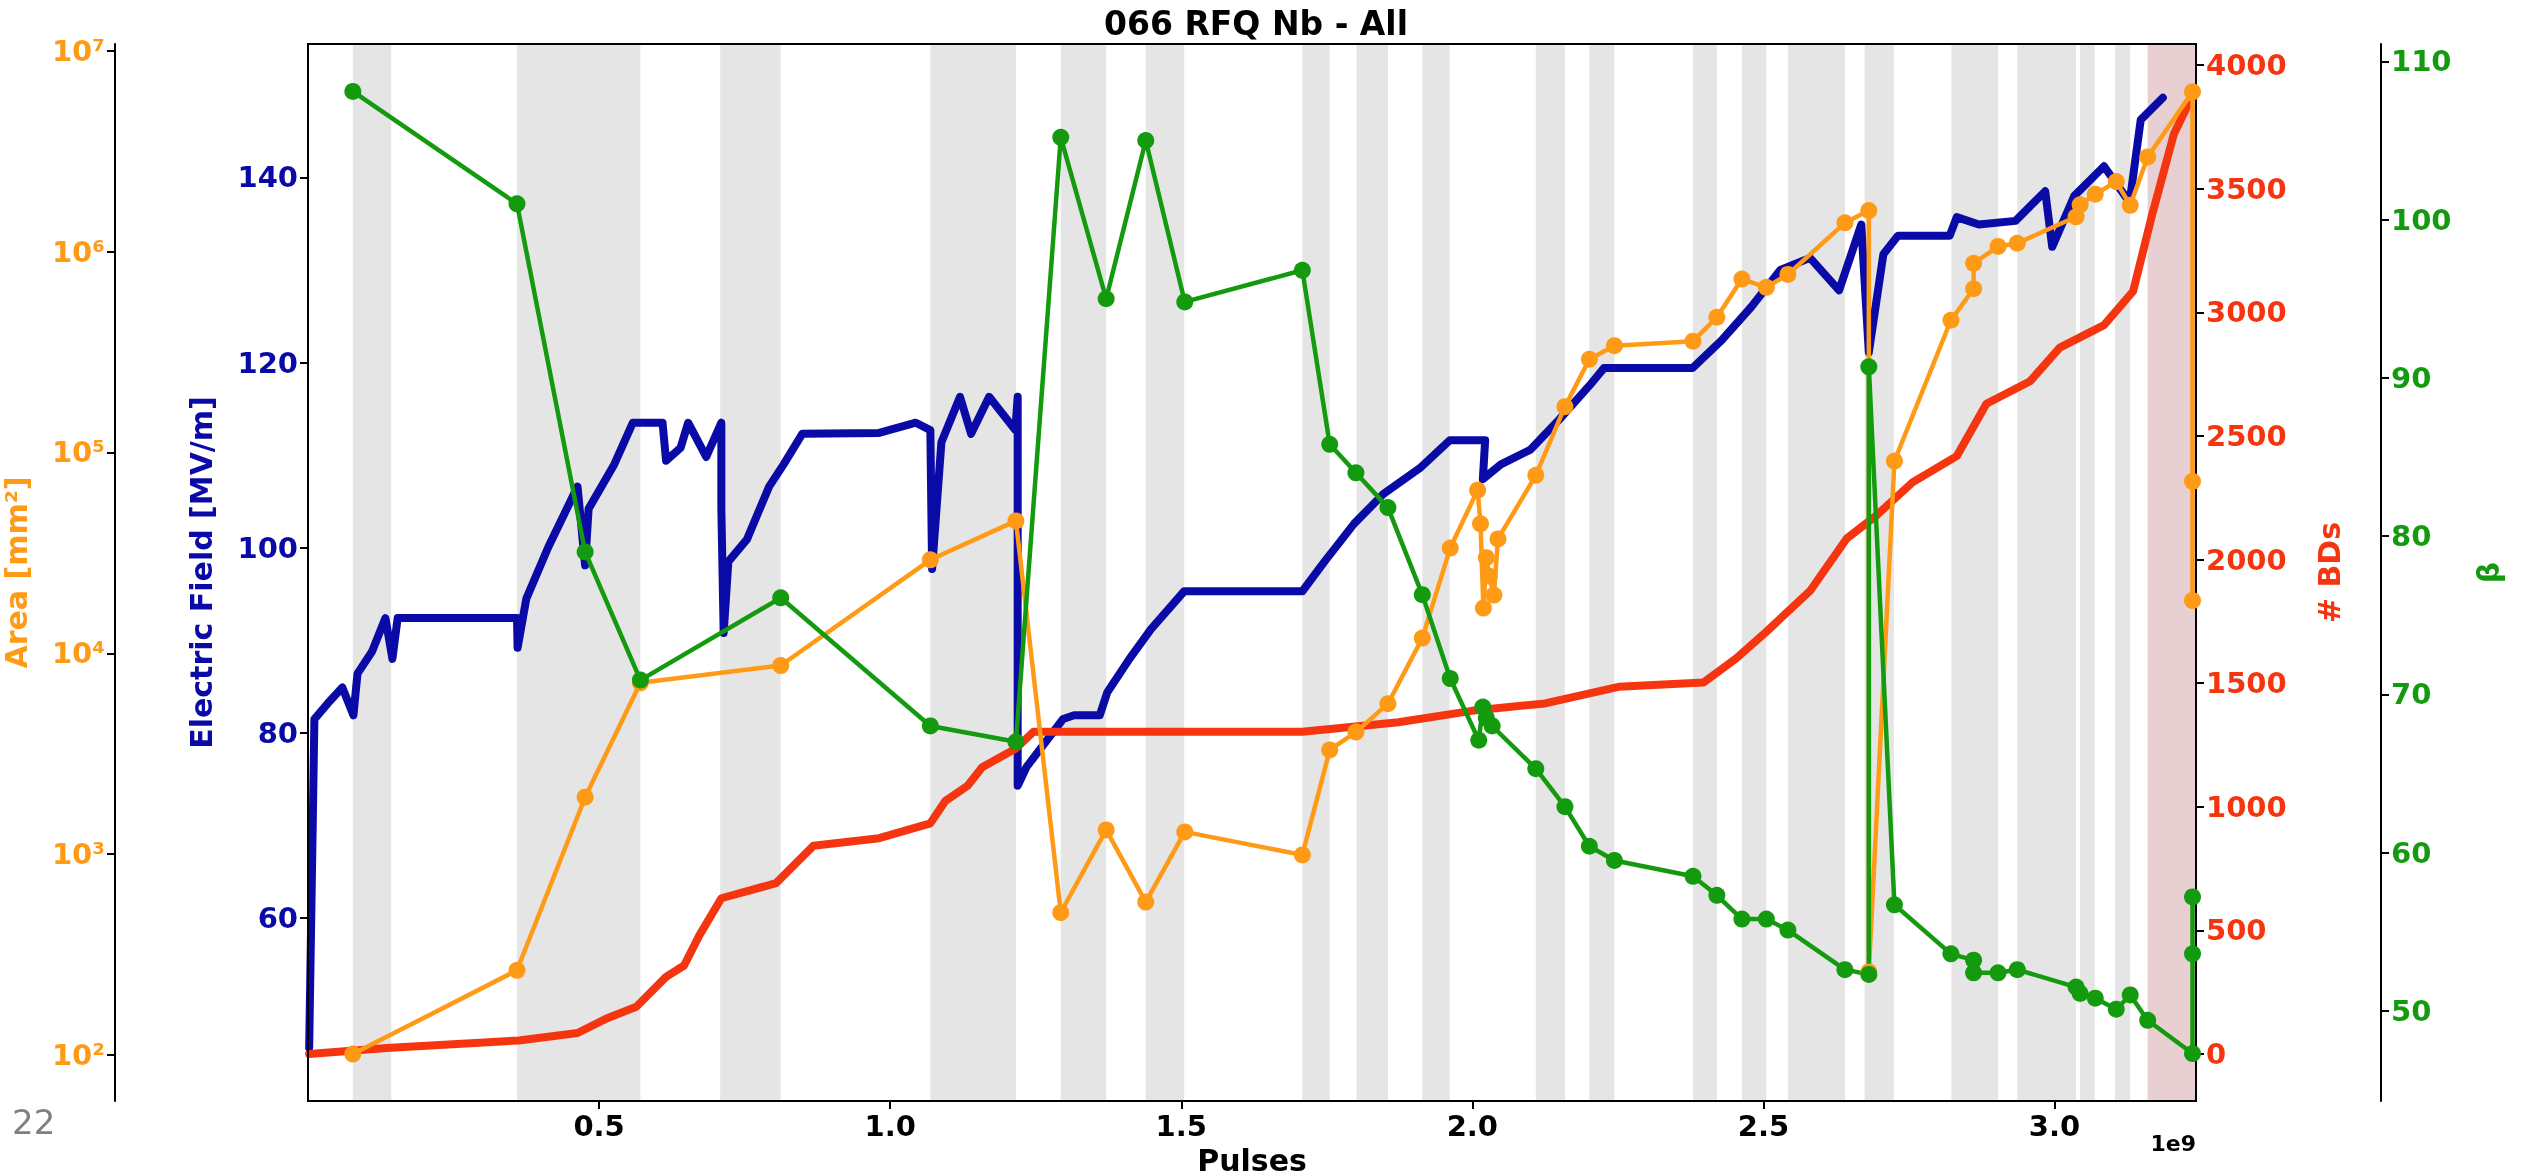 The height and width of the screenshot is (1173, 2522). I want to click on x-axis-title: Pulses, so click(1252, 1157).